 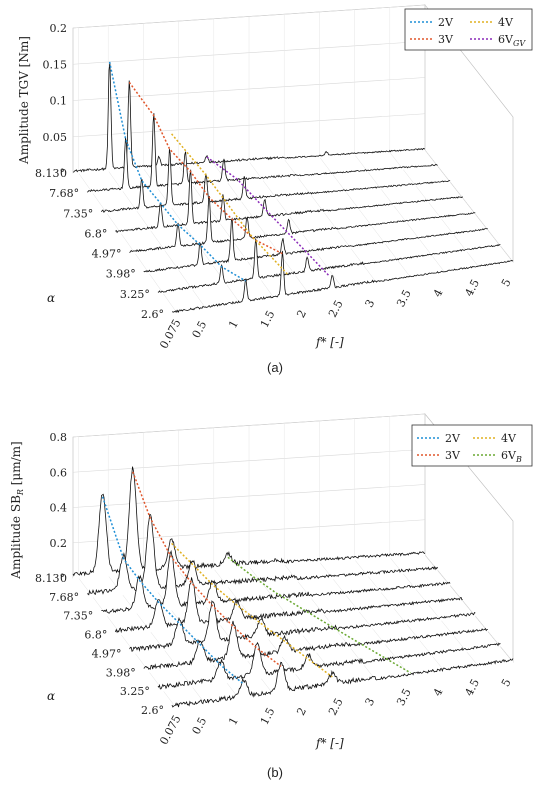 What do you see at coordinates (64, 597) in the screenshot?
I see `panel-b-alpha-tick-label: 7.68°` at bounding box center [64, 597].